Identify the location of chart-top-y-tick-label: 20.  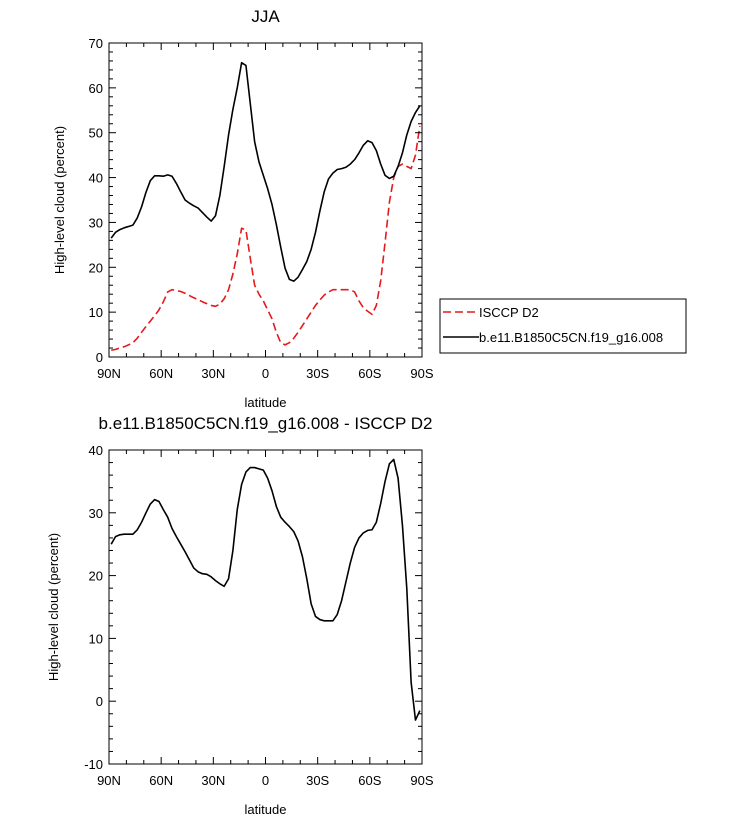
(96, 267).